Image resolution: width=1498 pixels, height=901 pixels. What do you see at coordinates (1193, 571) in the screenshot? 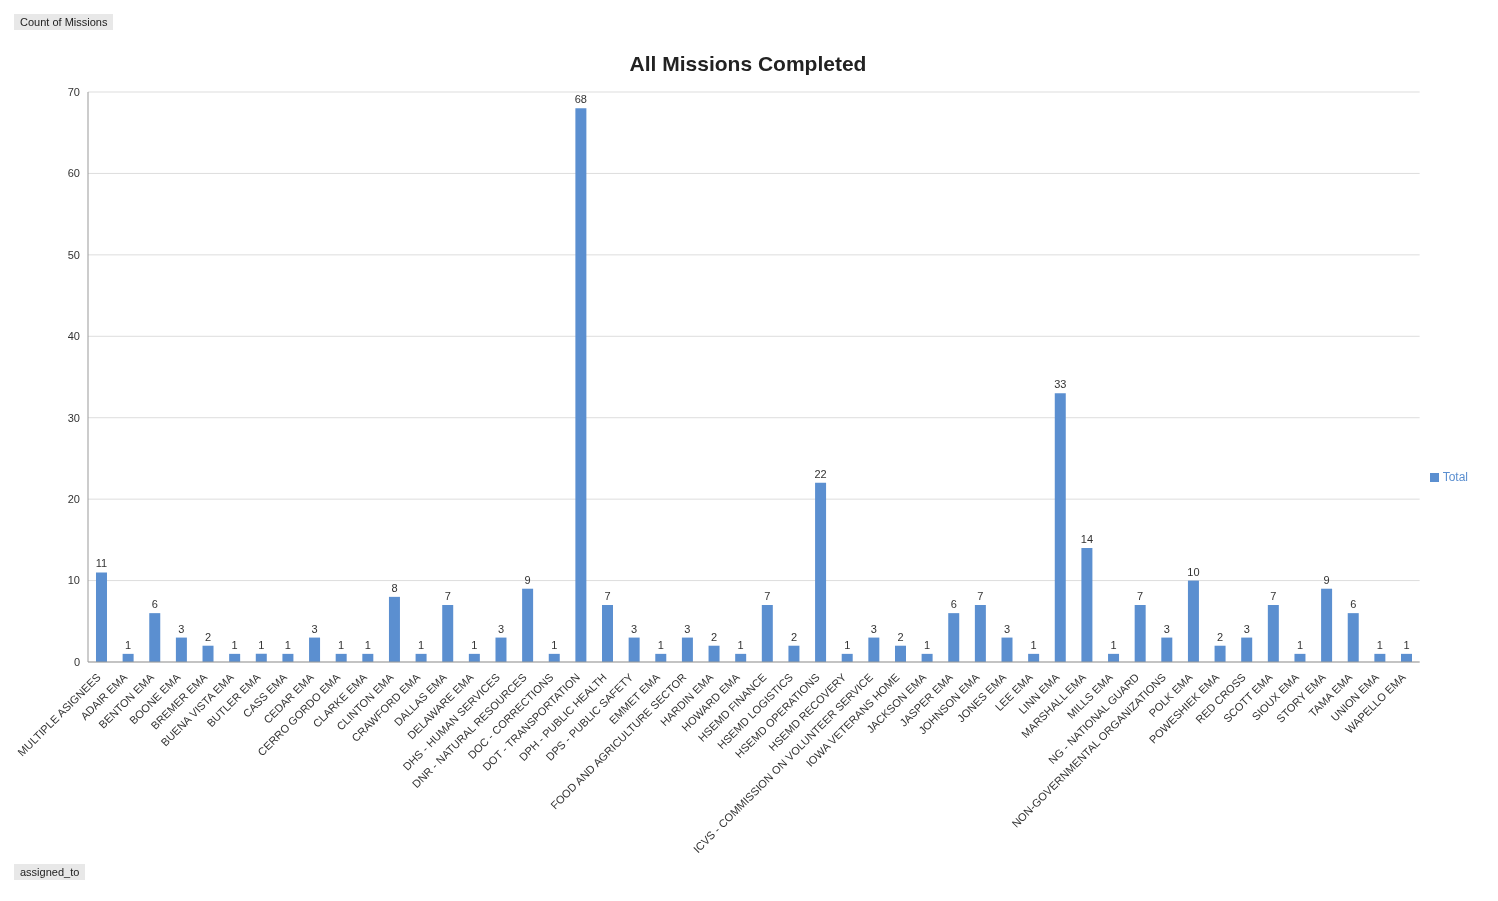
I see `data-label: 10` at bounding box center [1193, 571].